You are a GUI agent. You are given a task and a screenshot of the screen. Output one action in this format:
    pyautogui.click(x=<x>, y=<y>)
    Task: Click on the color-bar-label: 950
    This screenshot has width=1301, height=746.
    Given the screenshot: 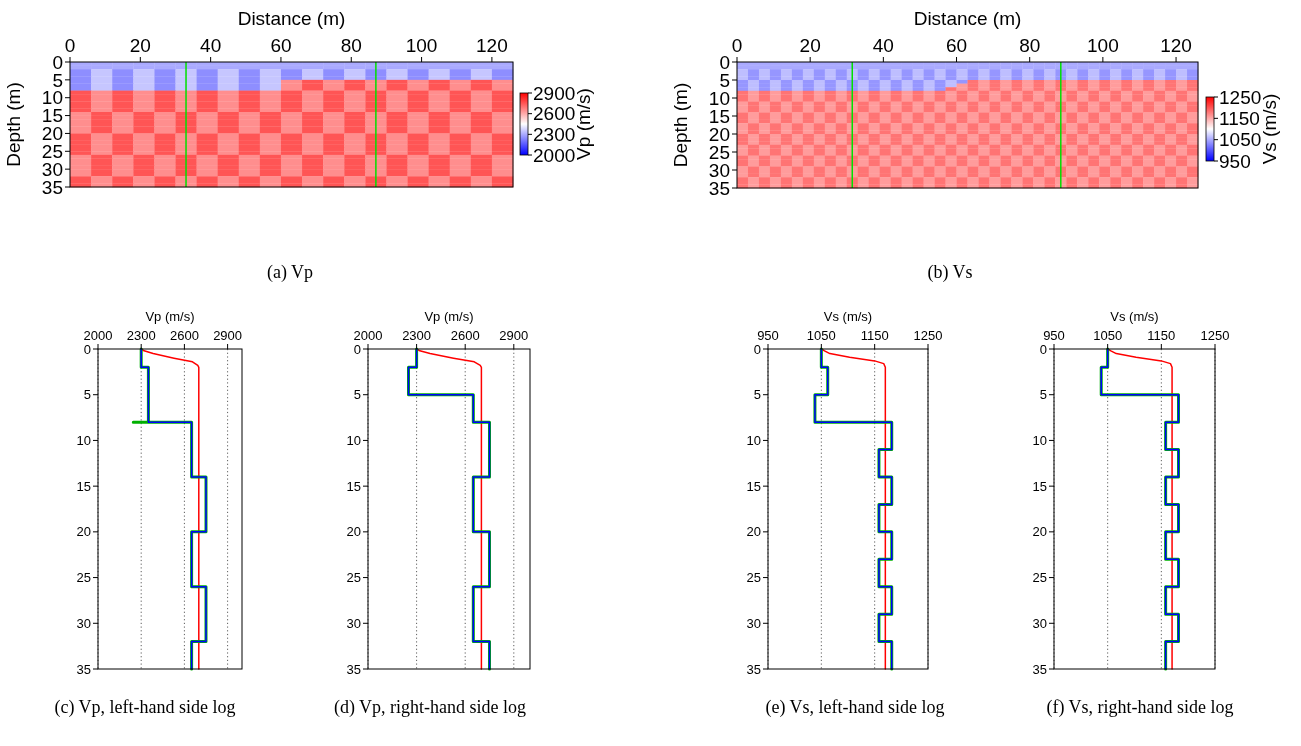 What is the action you would take?
    pyautogui.click(x=1235, y=161)
    